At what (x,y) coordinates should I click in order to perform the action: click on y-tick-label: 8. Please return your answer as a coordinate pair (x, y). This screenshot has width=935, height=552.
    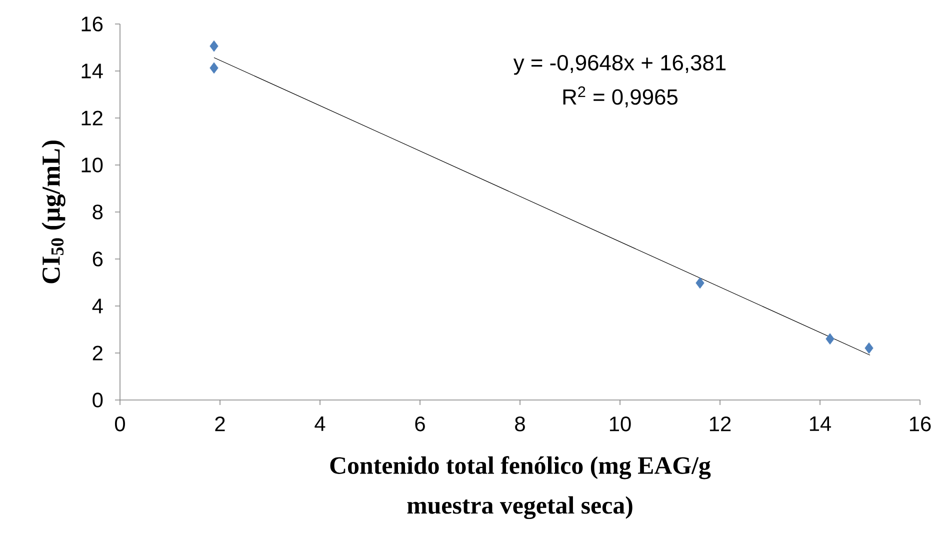
    Looking at the image, I should click on (97, 212).